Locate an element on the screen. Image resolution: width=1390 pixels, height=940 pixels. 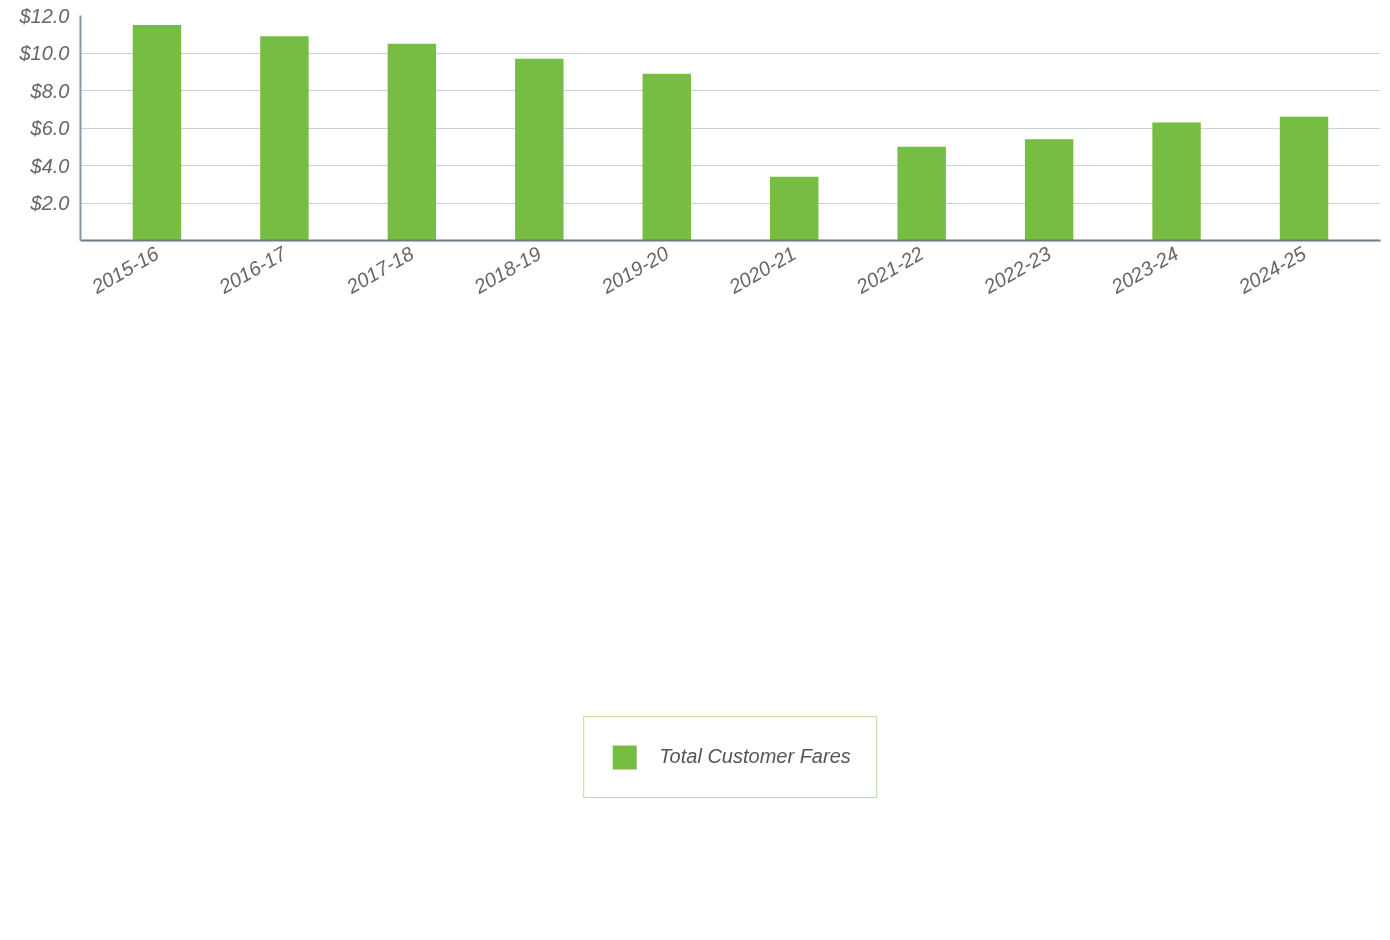
y-tick-label: $4.0 is located at coordinates (49, 165).